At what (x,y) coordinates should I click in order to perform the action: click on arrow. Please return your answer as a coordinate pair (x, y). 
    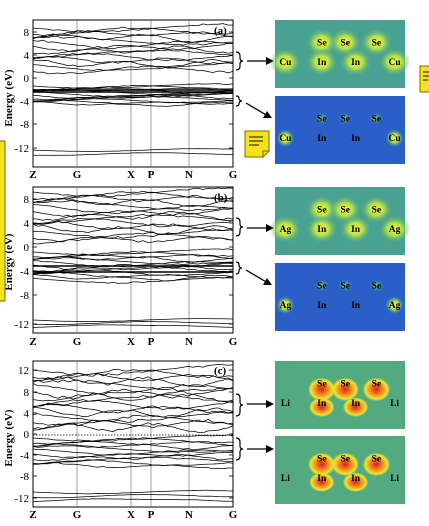
    Looking at the image, I should click on (257, 109).